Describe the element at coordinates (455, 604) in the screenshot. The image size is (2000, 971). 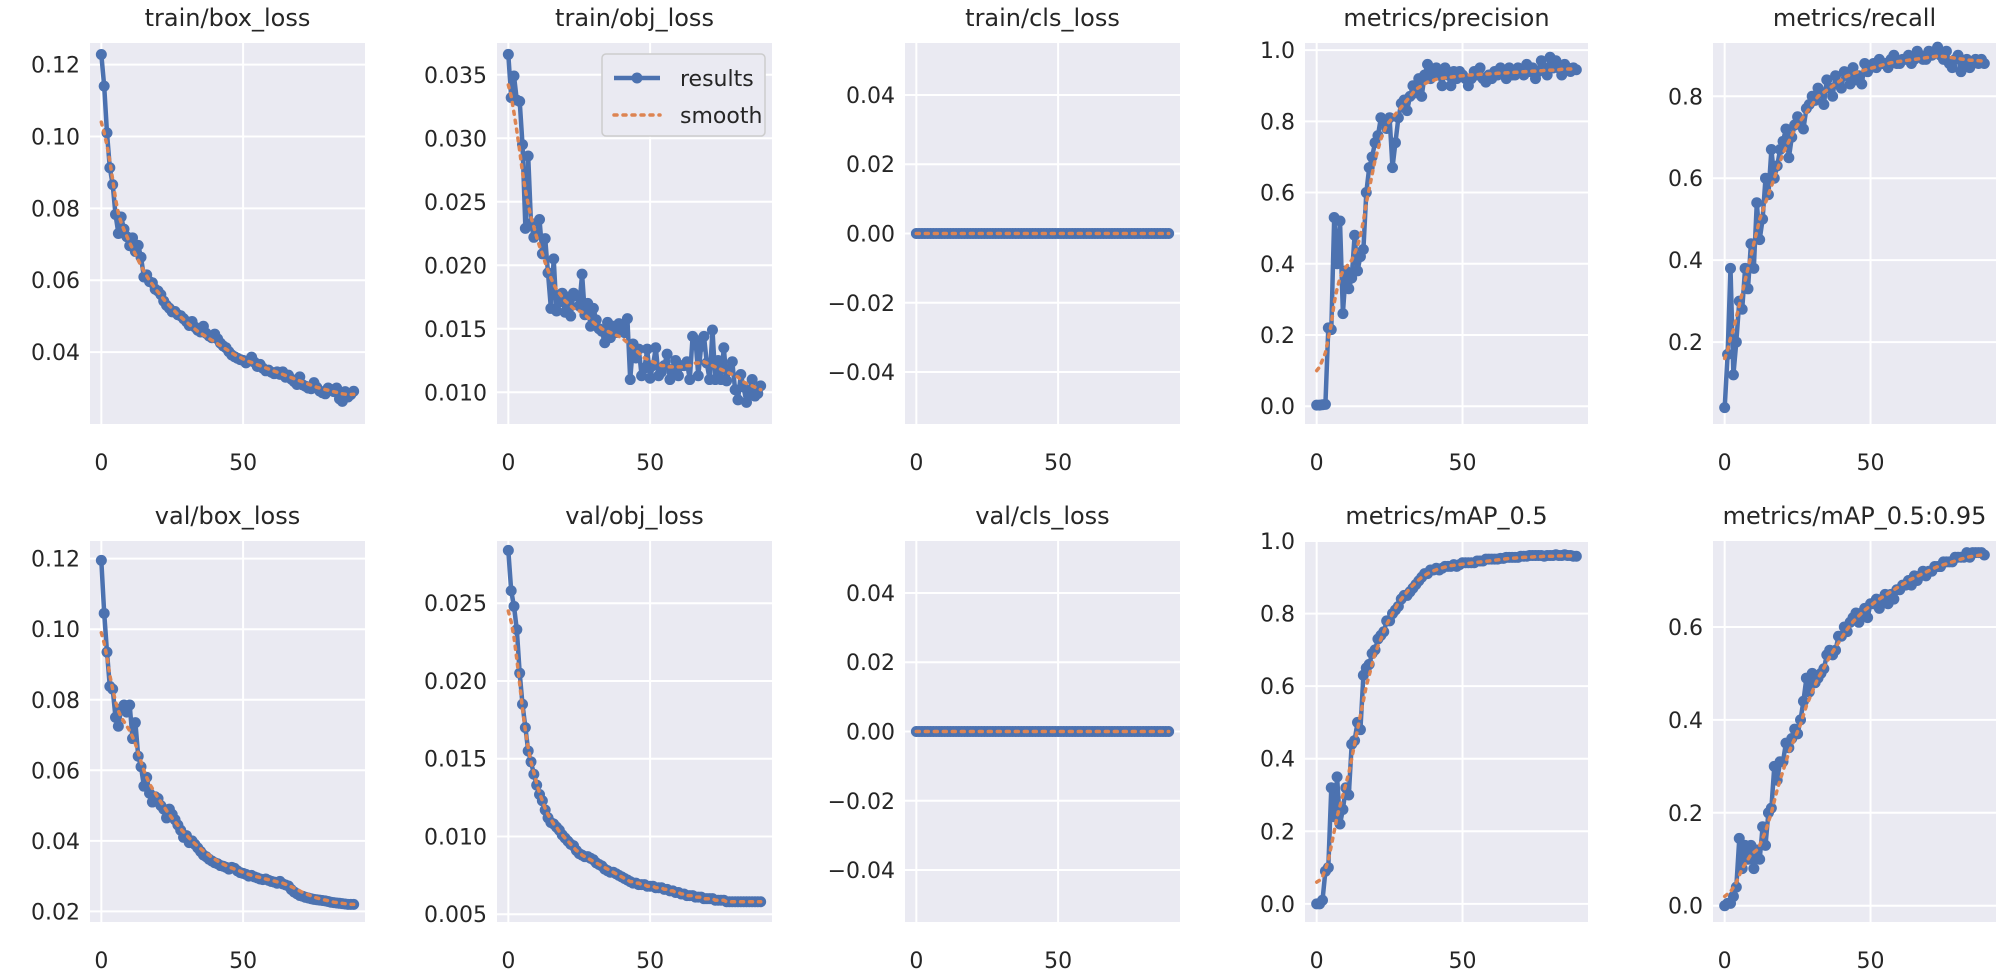
I see `y-tick-label: 0.025` at that location.